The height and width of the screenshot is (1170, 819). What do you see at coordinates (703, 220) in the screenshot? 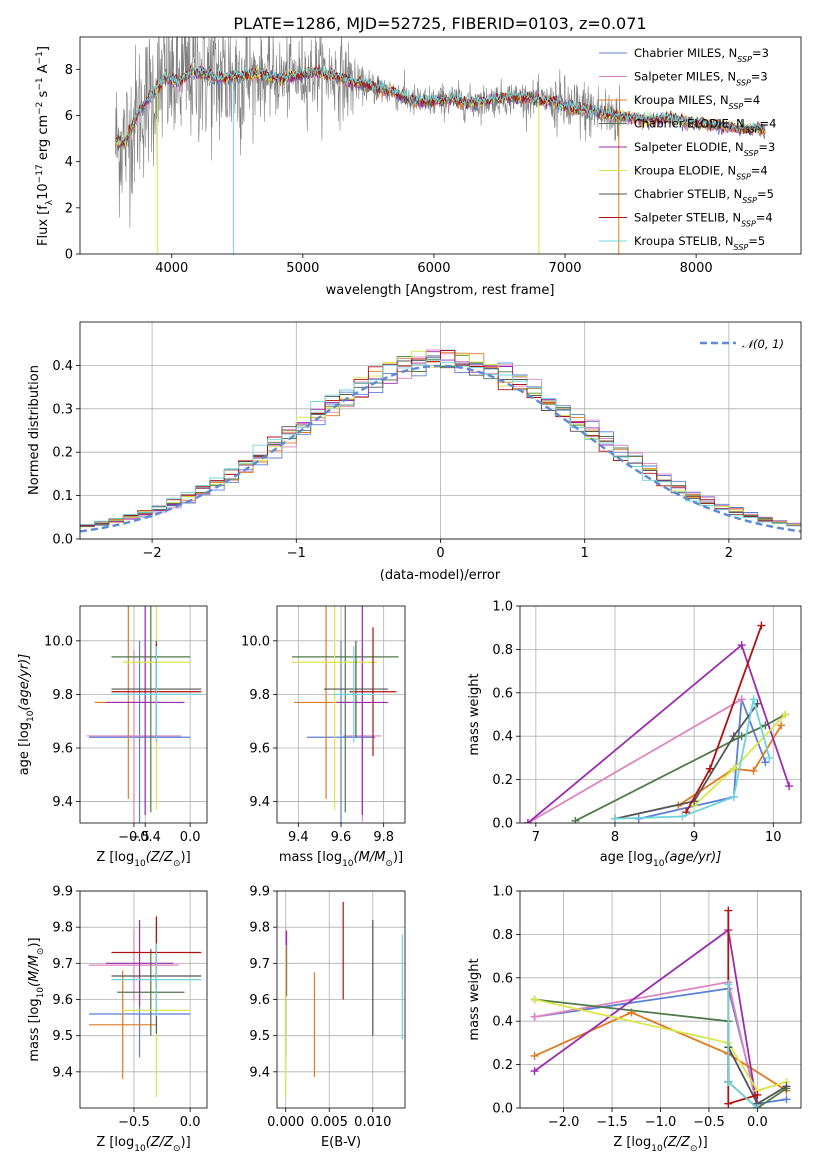
I see `spectrum-legend-label: Salpeter STELIB, NSSP=4` at bounding box center [703, 220].